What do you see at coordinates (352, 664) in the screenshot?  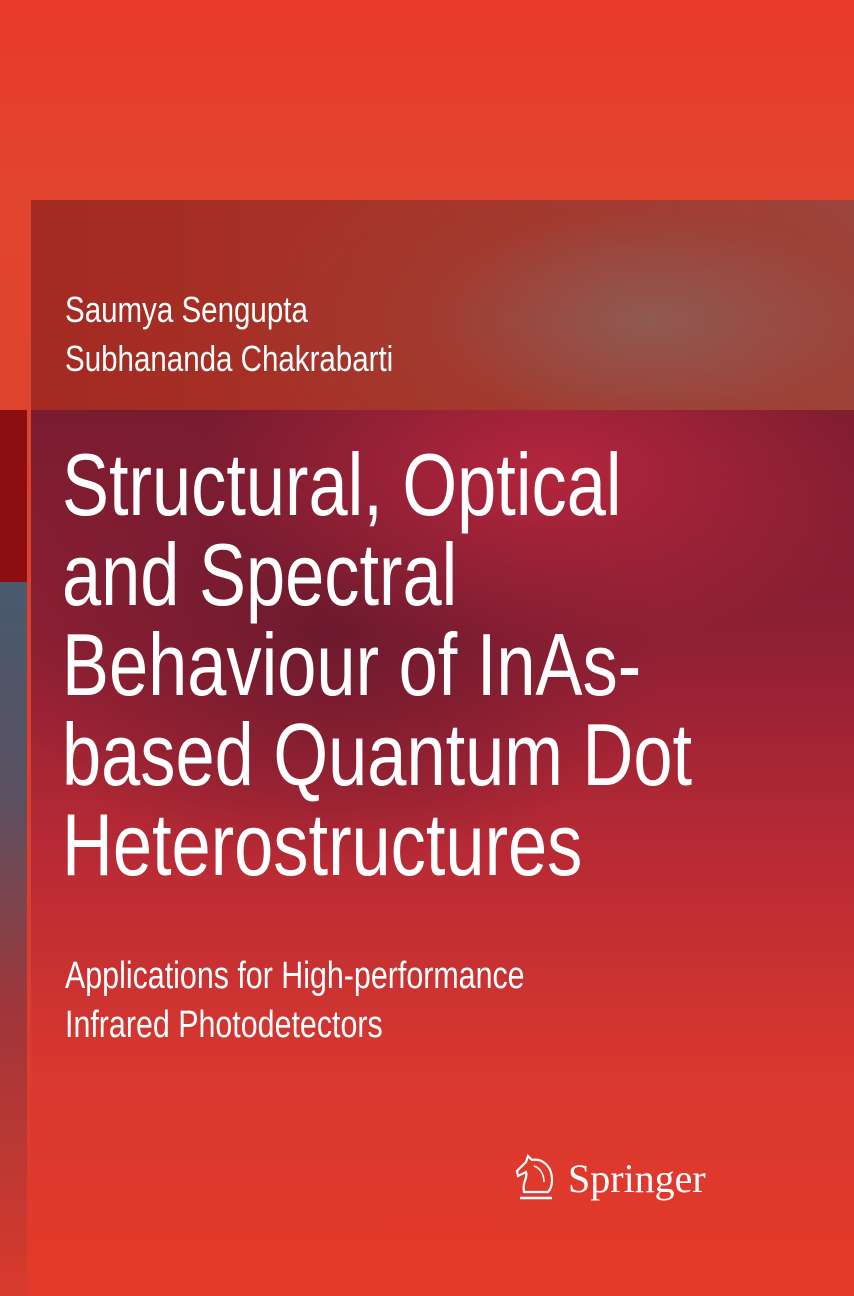 I see `title-line: Behaviour of InAs-` at bounding box center [352, 664].